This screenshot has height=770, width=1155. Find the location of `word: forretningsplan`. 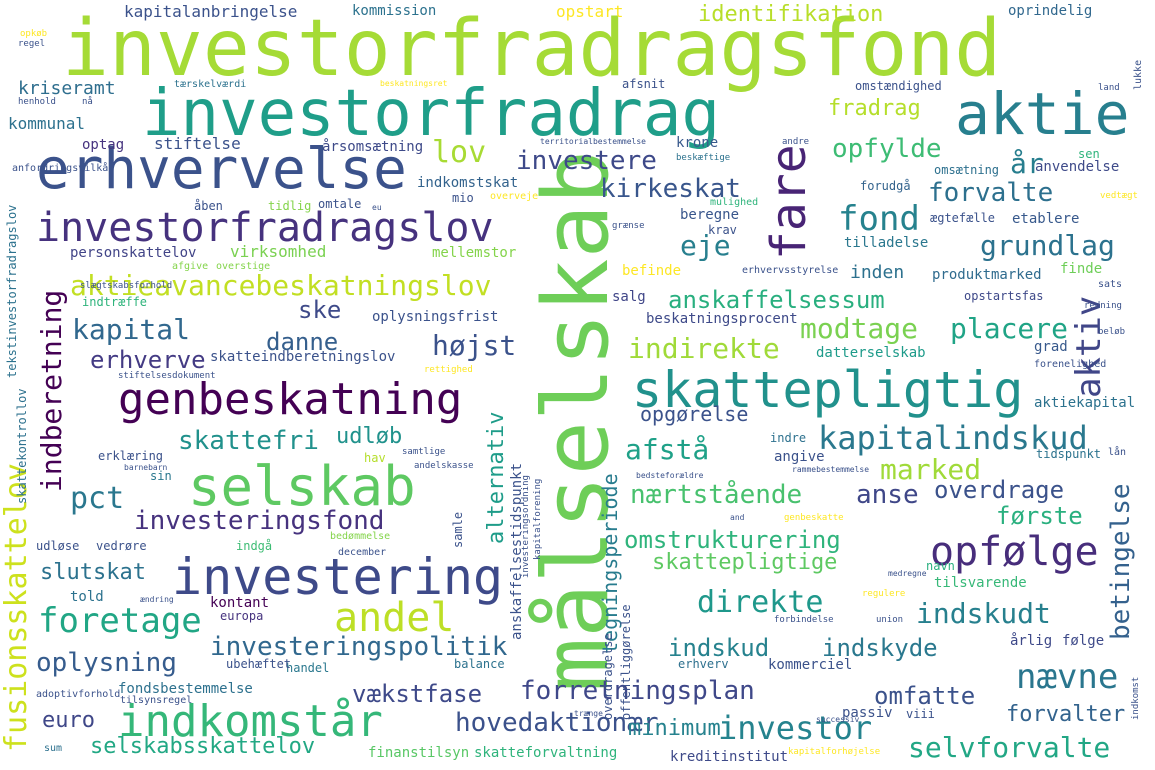

word: forretningsplan is located at coordinates (637, 691).